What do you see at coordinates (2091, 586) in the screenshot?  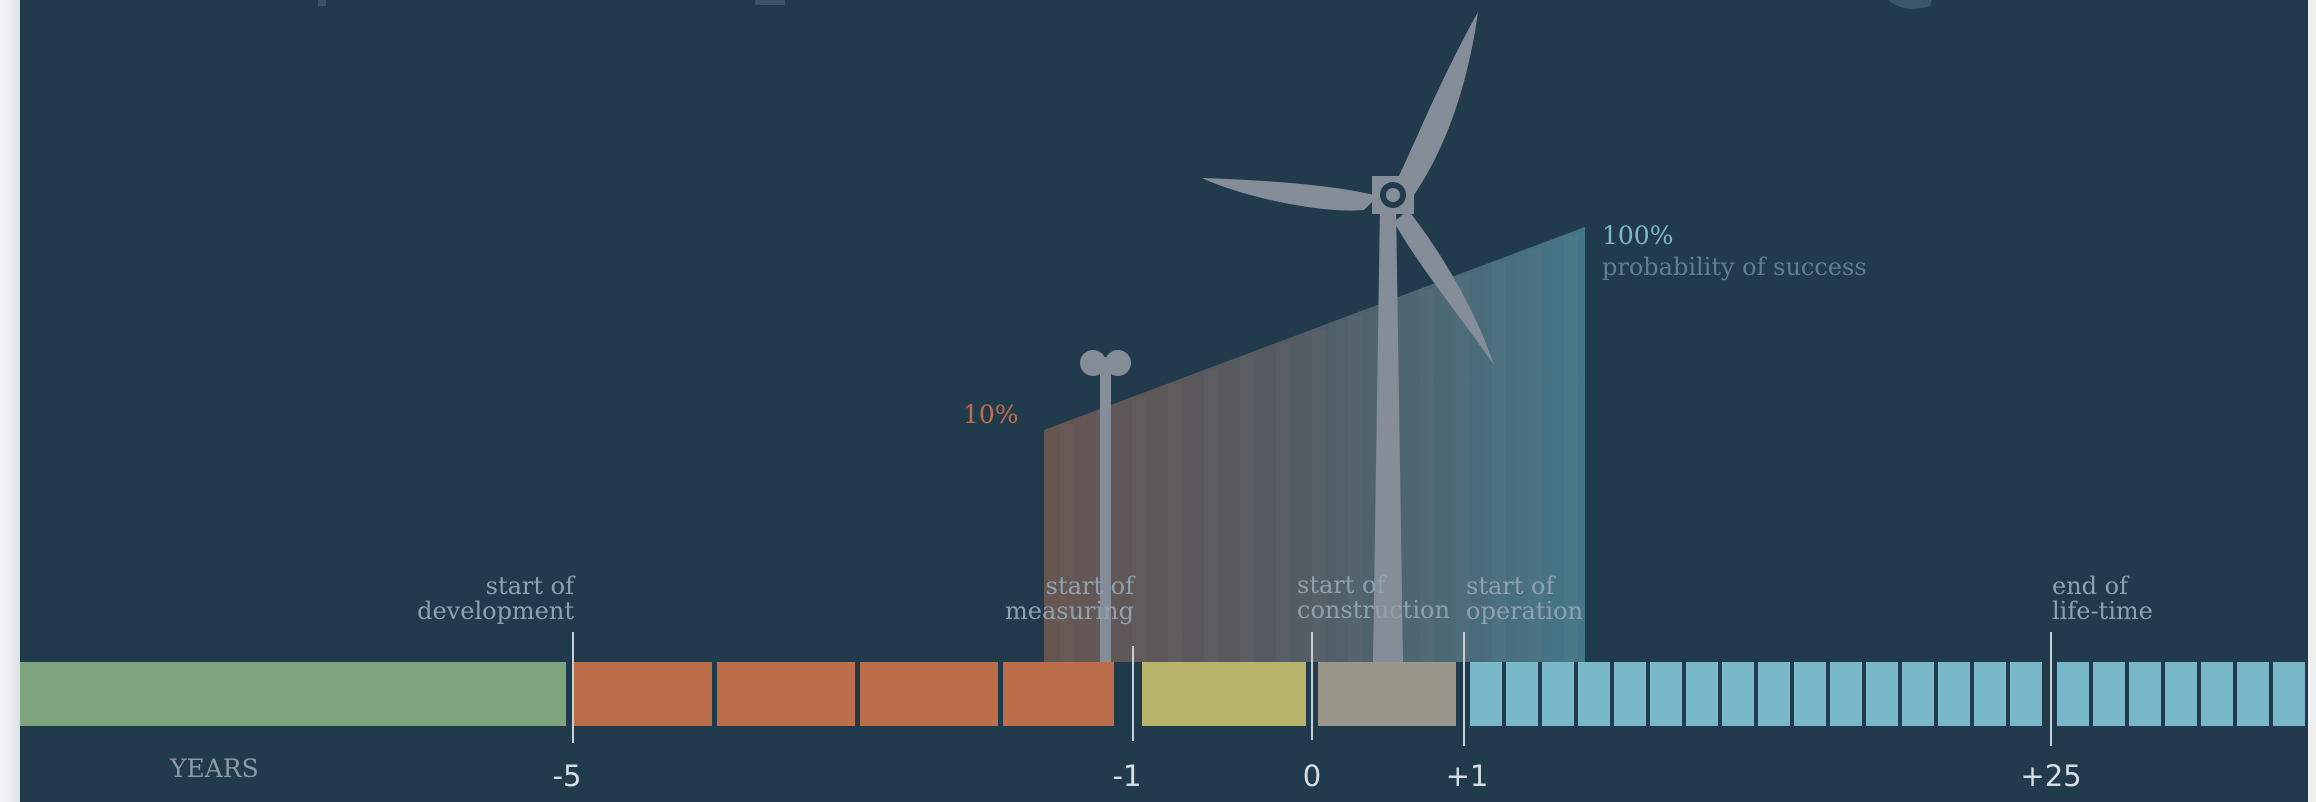 I see `milestone-lifetime-line1: end of` at bounding box center [2091, 586].